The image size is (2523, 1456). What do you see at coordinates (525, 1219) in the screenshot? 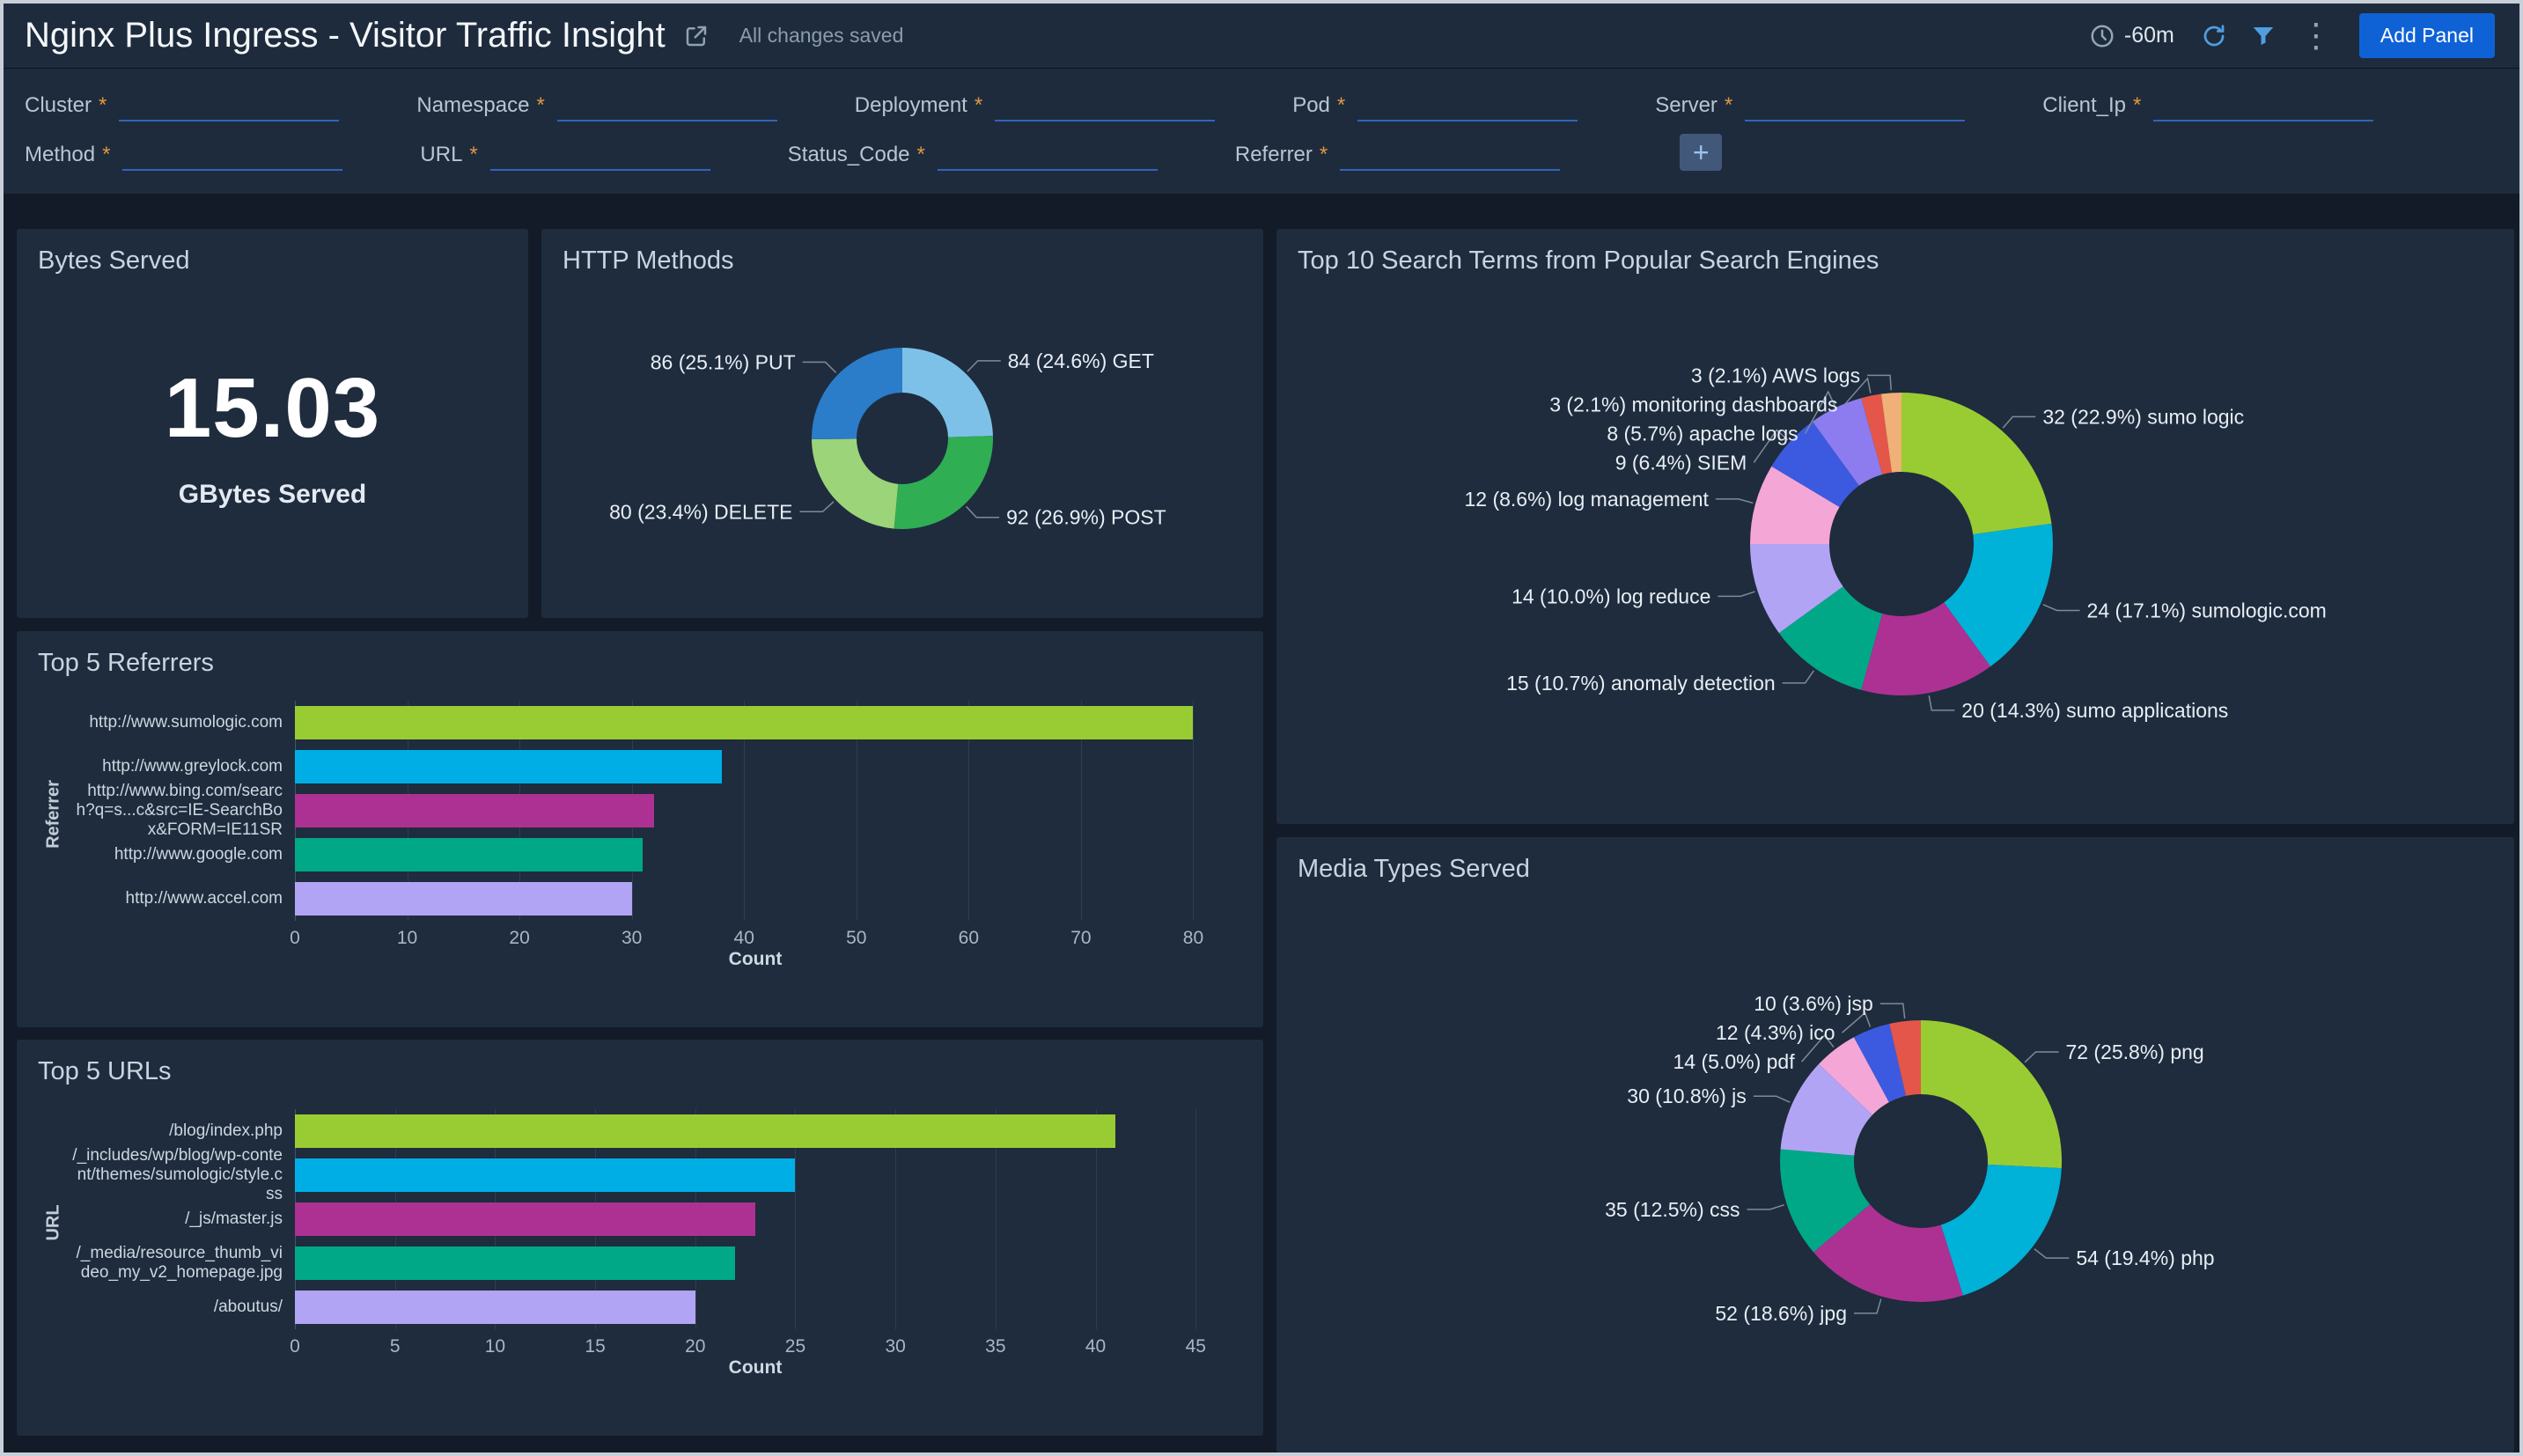
I see `bar-js-master-js` at bounding box center [525, 1219].